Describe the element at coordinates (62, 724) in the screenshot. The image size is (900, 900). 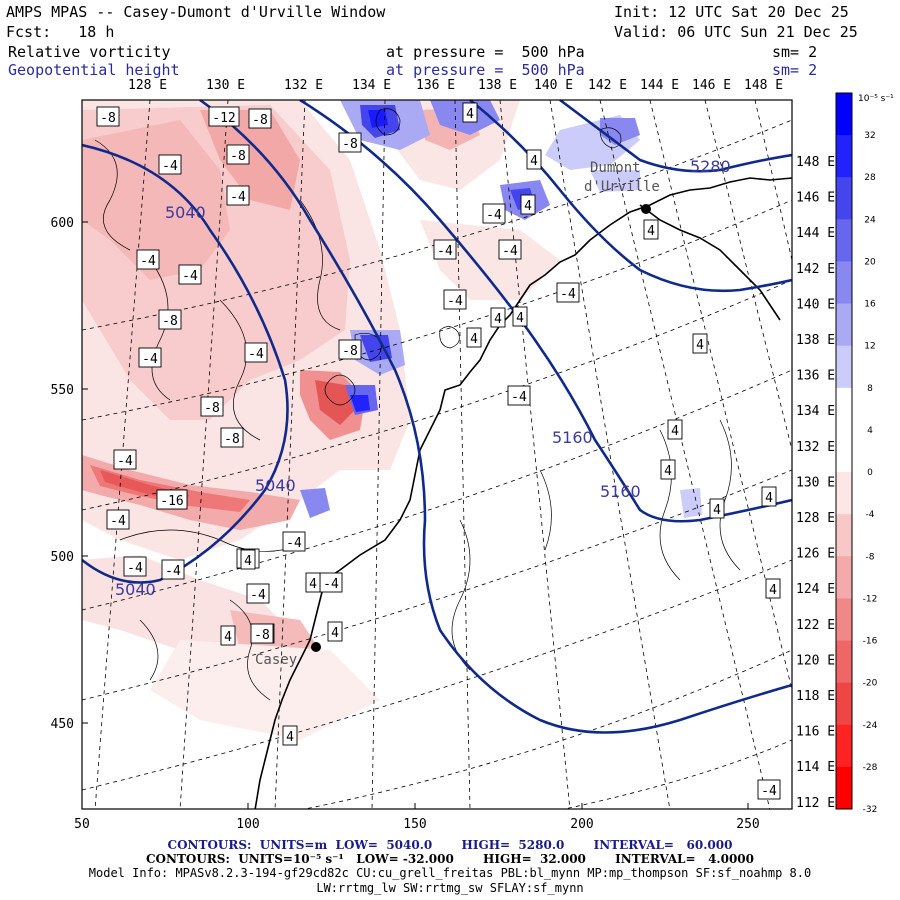
I see `y-tick-label: 450` at that location.